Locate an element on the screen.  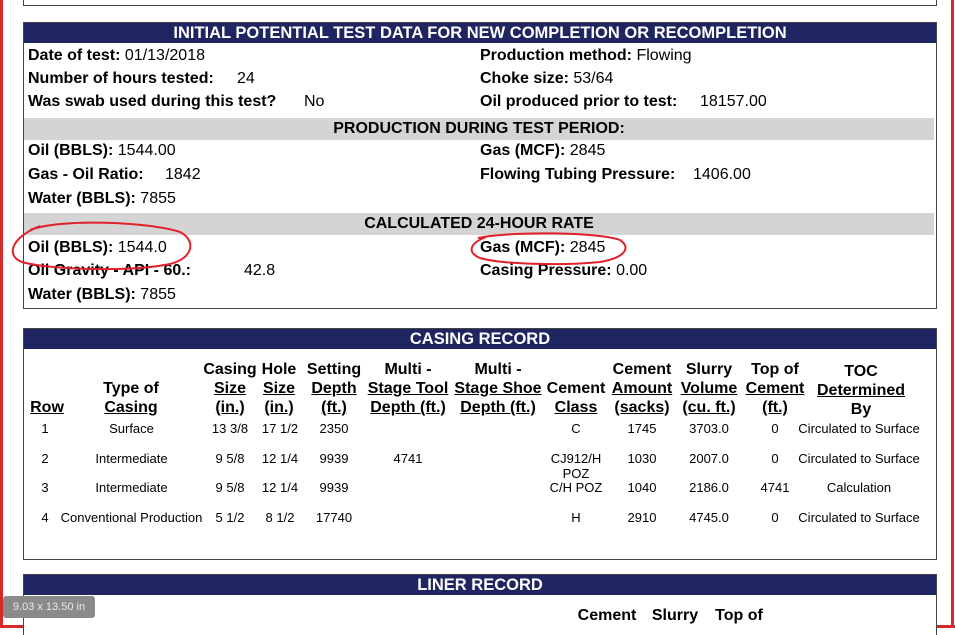
cell-row: 1 is located at coordinates (45, 428).